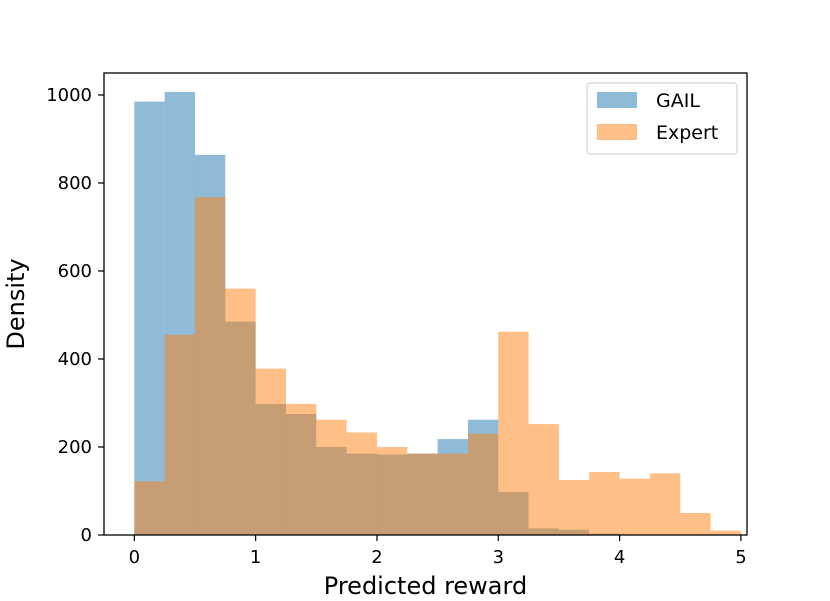  What do you see at coordinates (617, 100) in the screenshot?
I see `legend-swatch-gail` at bounding box center [617, 100].